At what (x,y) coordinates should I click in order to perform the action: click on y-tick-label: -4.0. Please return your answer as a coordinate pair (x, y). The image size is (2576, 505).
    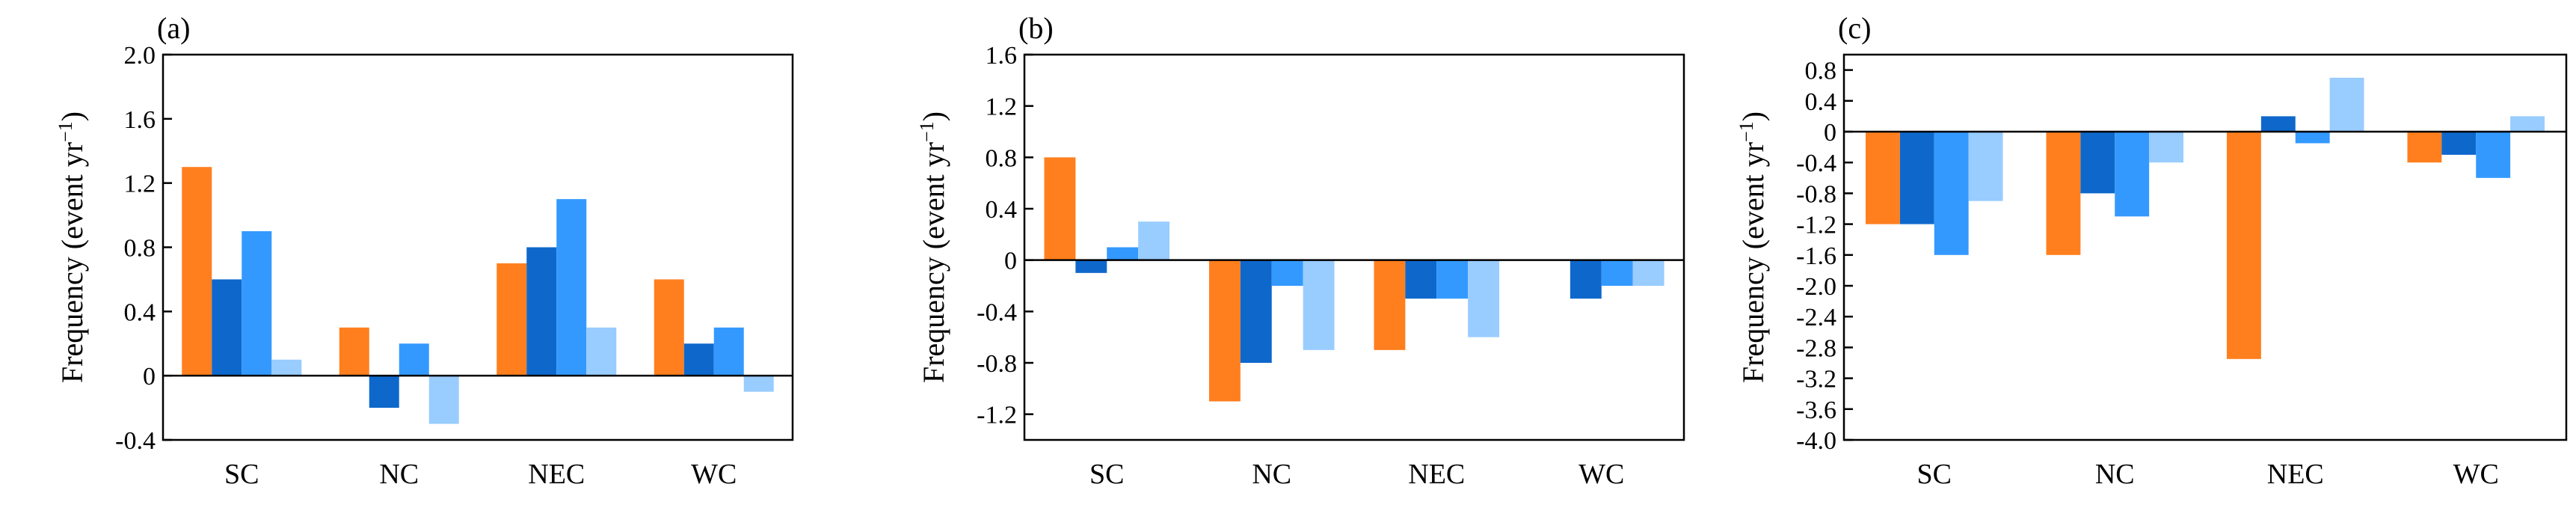
    Looking at the image, I should click on (1816, 441).